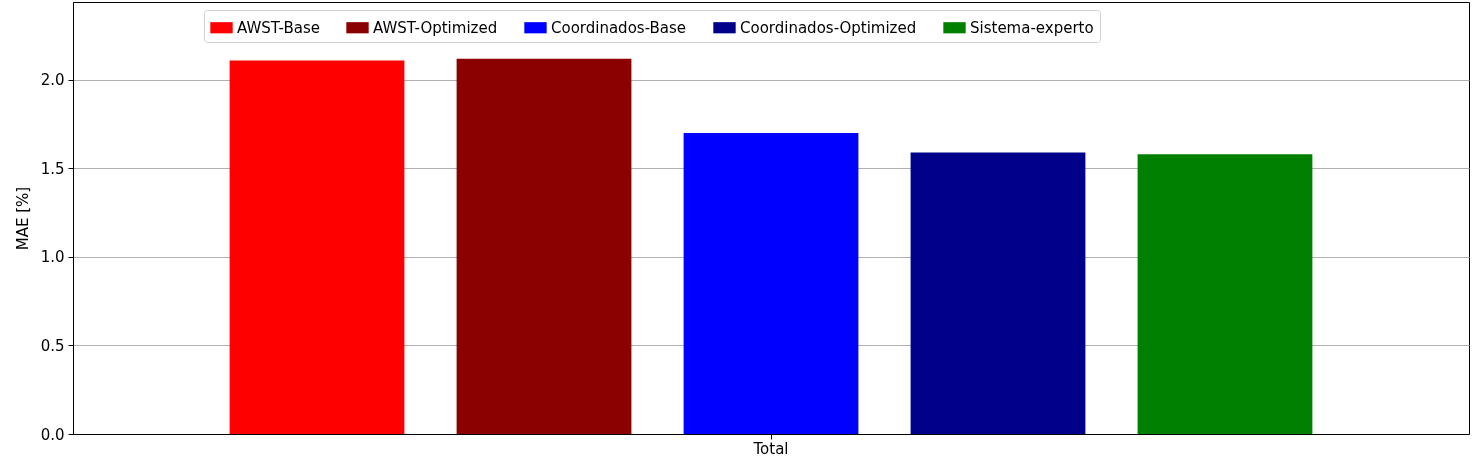  What do you see at coordinates (52, 345) in the screenshot?
I see `y-tick-label: 0.5` at bounding box center [52, 345].